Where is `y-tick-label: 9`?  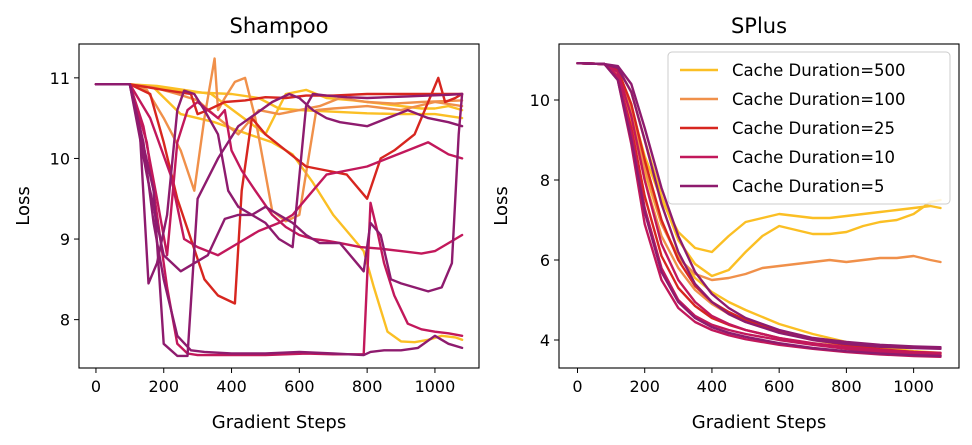
y-tick-label: 9 is located at coordinates (65, 239).